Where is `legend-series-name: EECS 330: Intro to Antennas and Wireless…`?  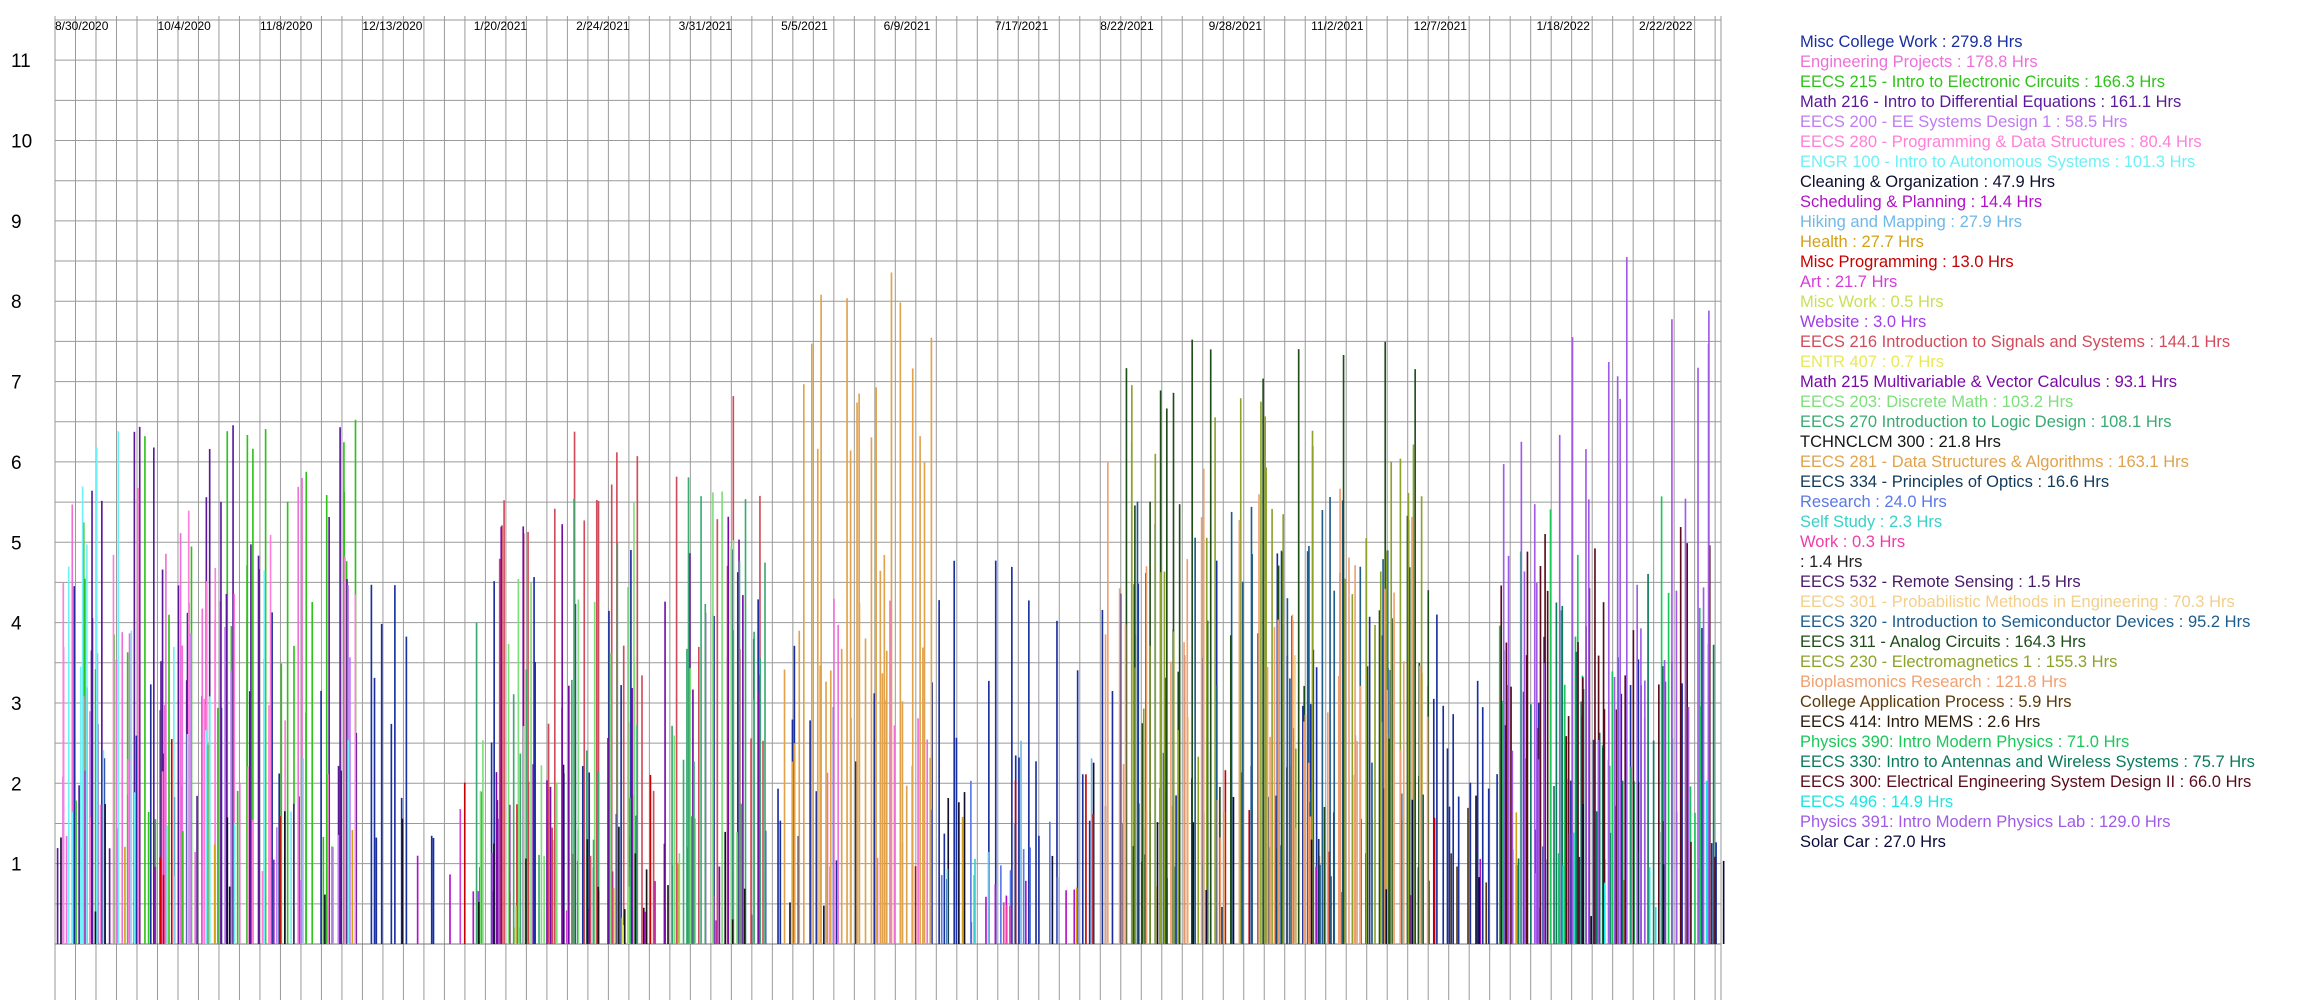
legend-series-name: EECS 330: Intro to Antennas and Wireless… is located at coordinates (1989, 762).